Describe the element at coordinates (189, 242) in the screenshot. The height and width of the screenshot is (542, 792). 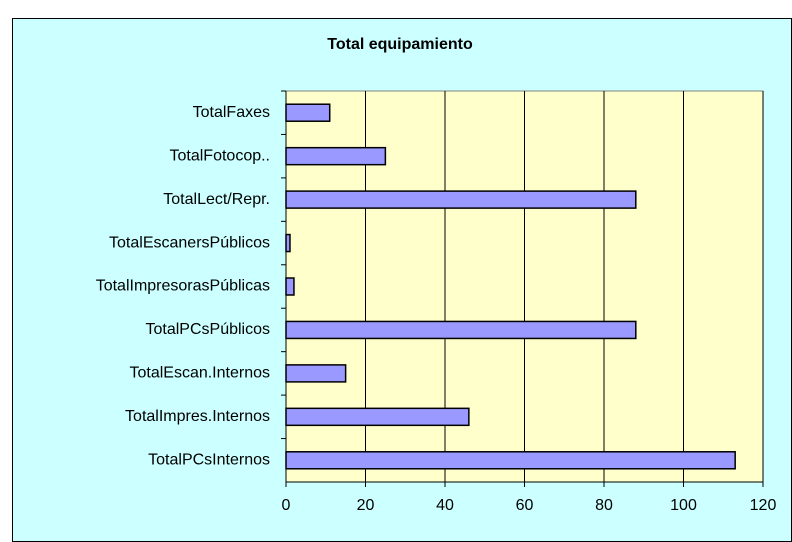
I see `y-tick-label: TotalEscanersPúblicos` at that location.